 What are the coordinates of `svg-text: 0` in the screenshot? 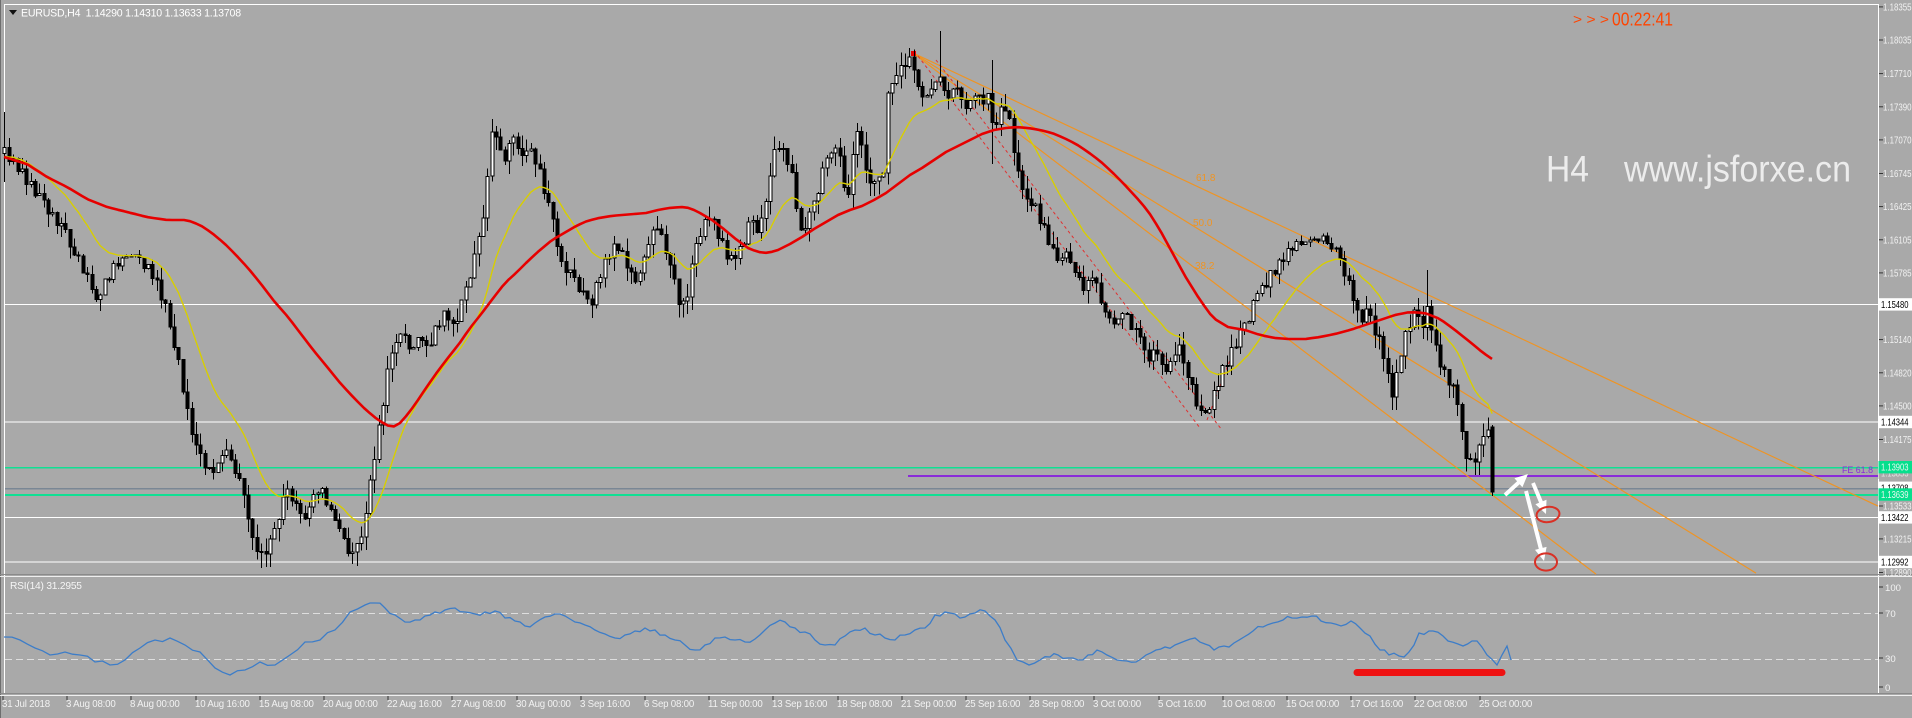 It's located at (1887, 688).